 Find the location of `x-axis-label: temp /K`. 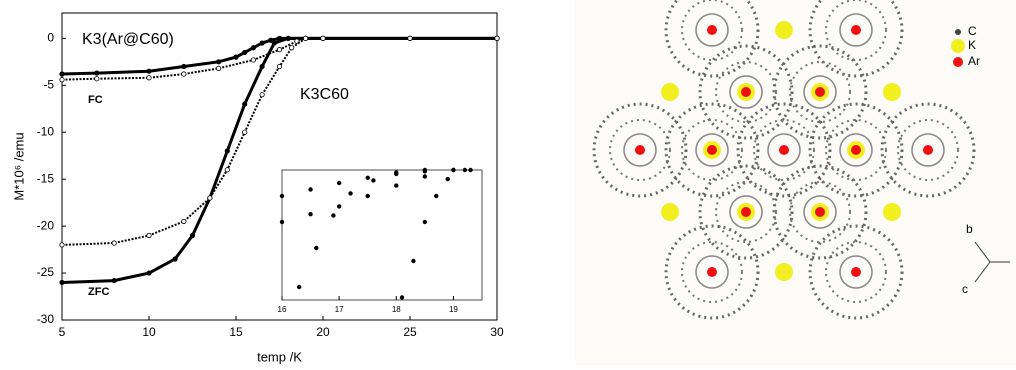

x-axis-label: temp /K is located at coordinates (279, 356).